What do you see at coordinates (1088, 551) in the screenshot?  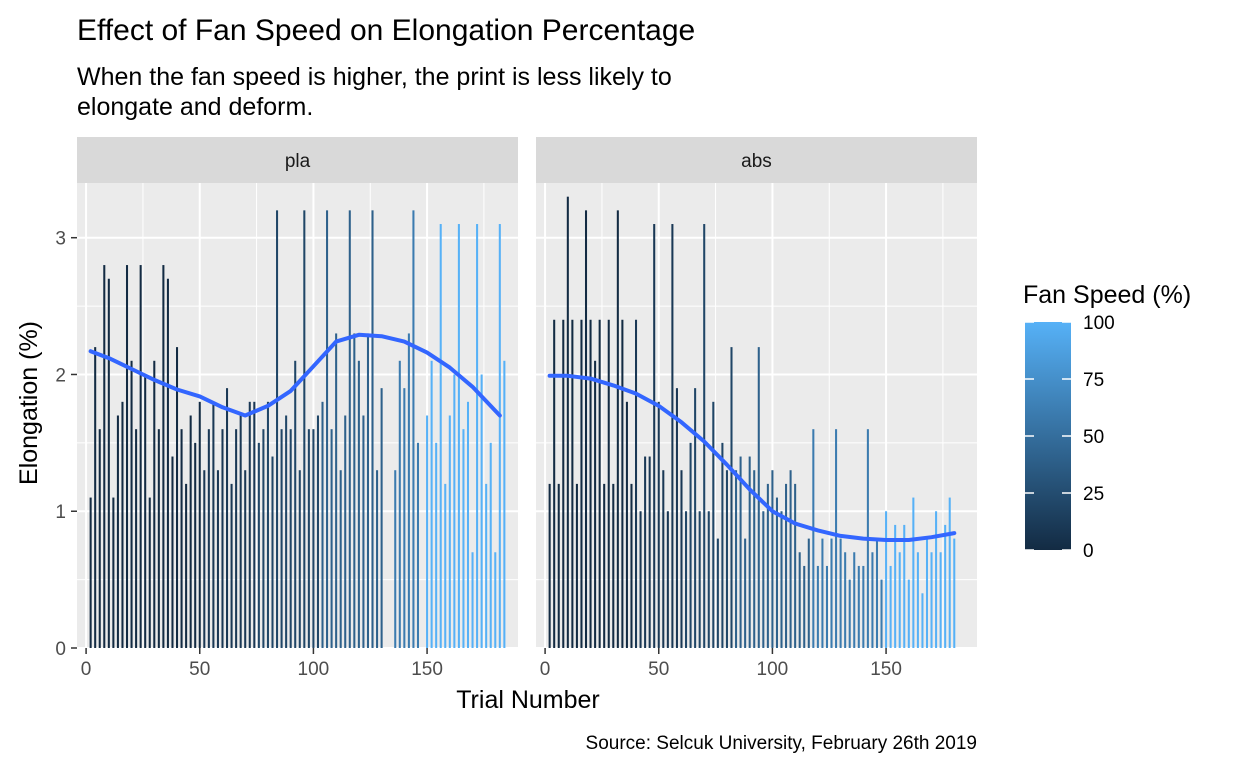 I see `legend-tick-label: 0` at bounding box center [1088, 551].